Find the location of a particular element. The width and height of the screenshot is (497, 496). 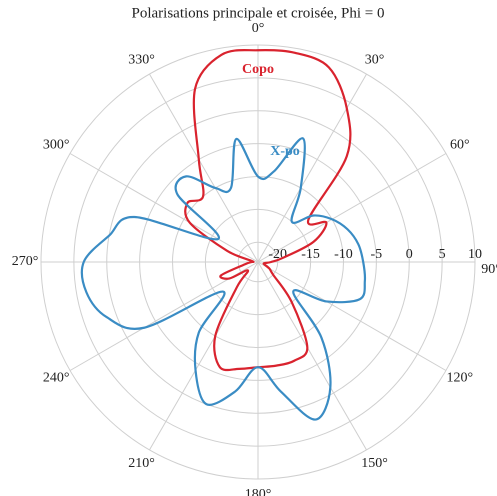

theta-tick-label: 240° is located at coordinates (56, 378).